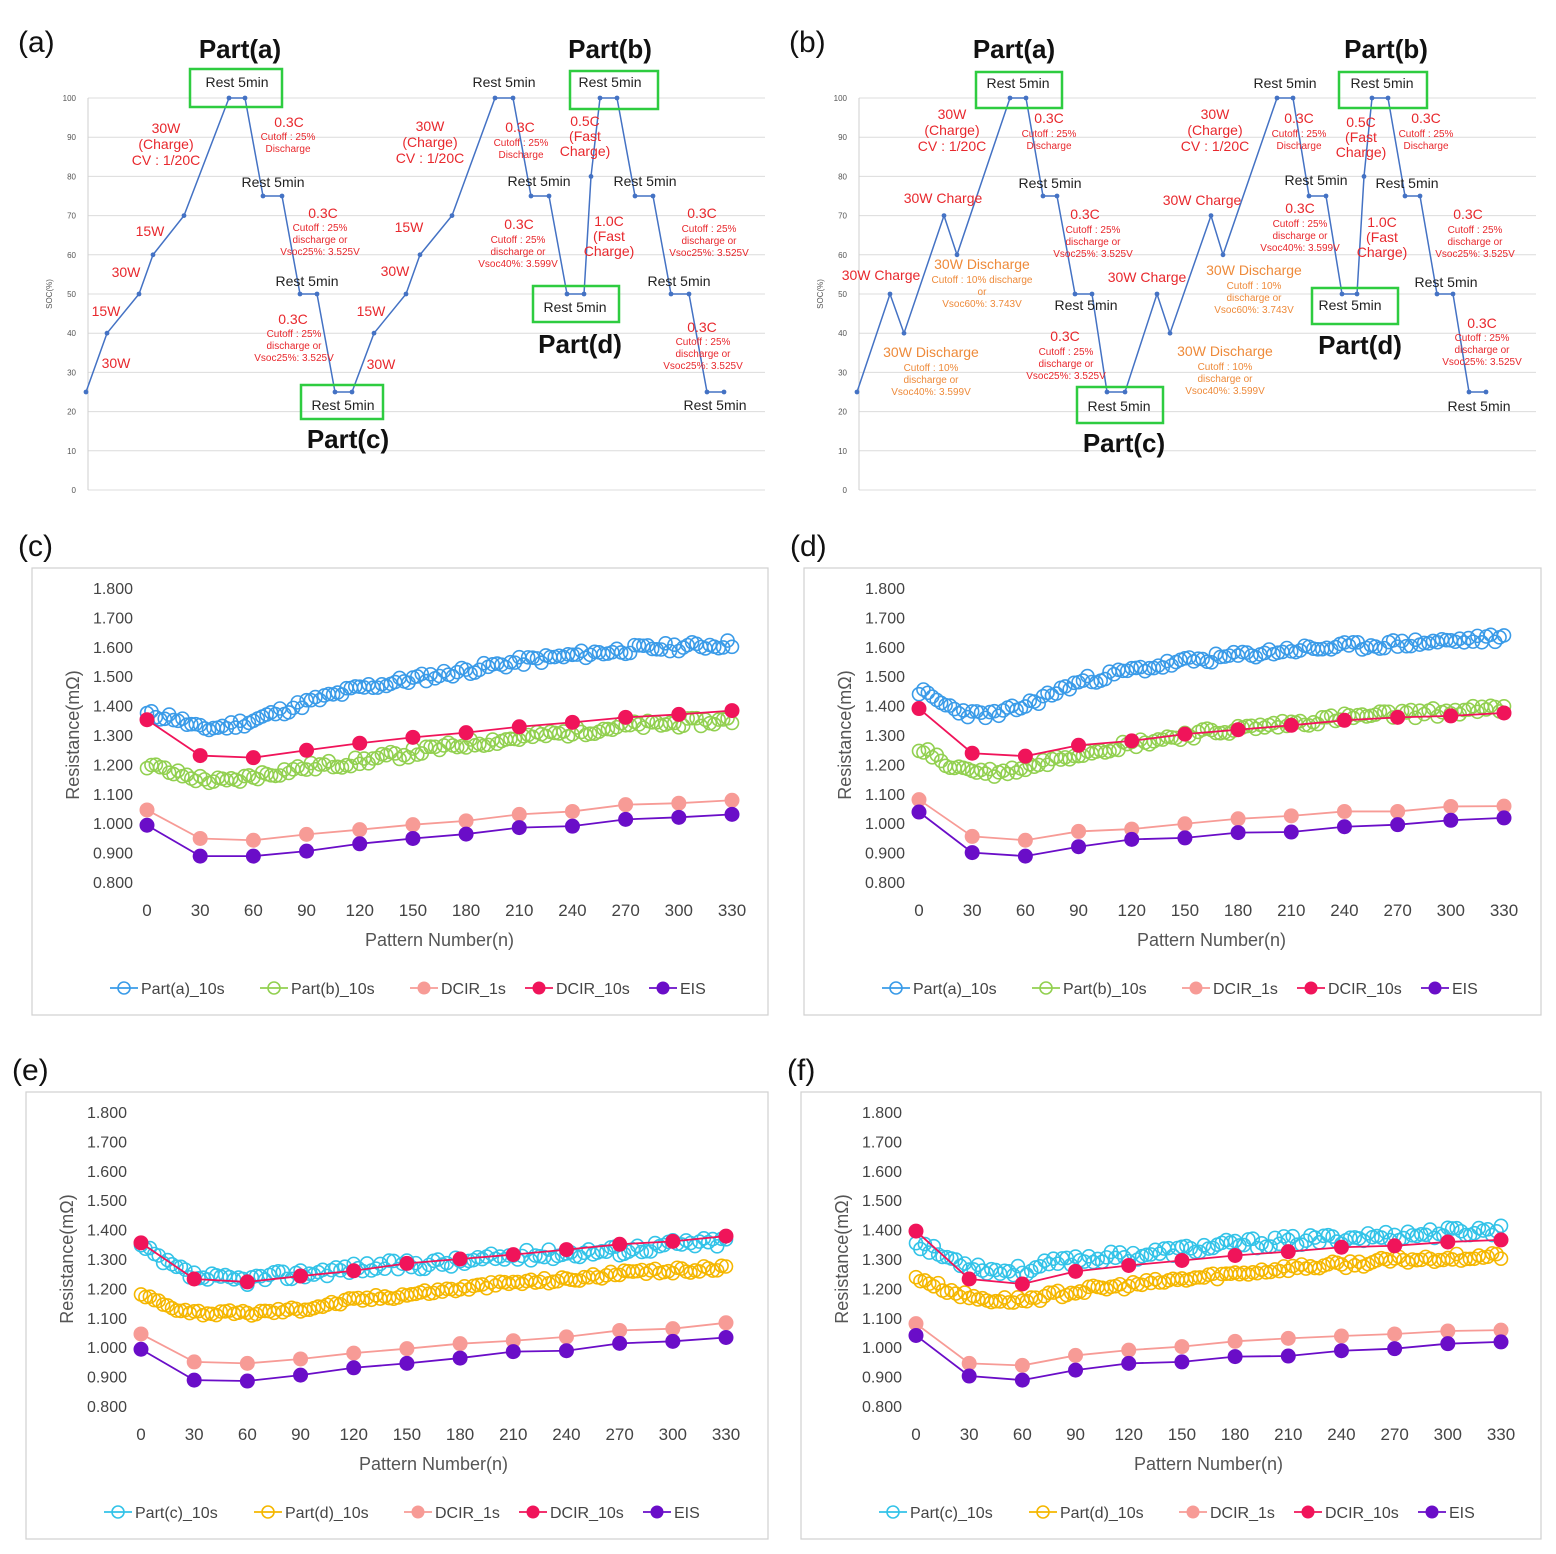  I want to click on cutoff-note: Cutoff : 25%, so click(288, 137).